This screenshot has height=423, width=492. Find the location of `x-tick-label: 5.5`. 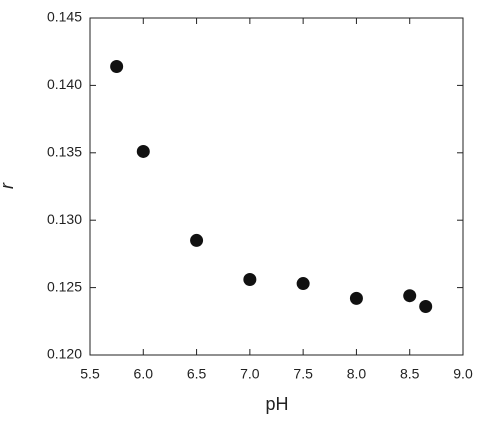

x-tick-label: 5.5 is located at coordinates (90, 374).